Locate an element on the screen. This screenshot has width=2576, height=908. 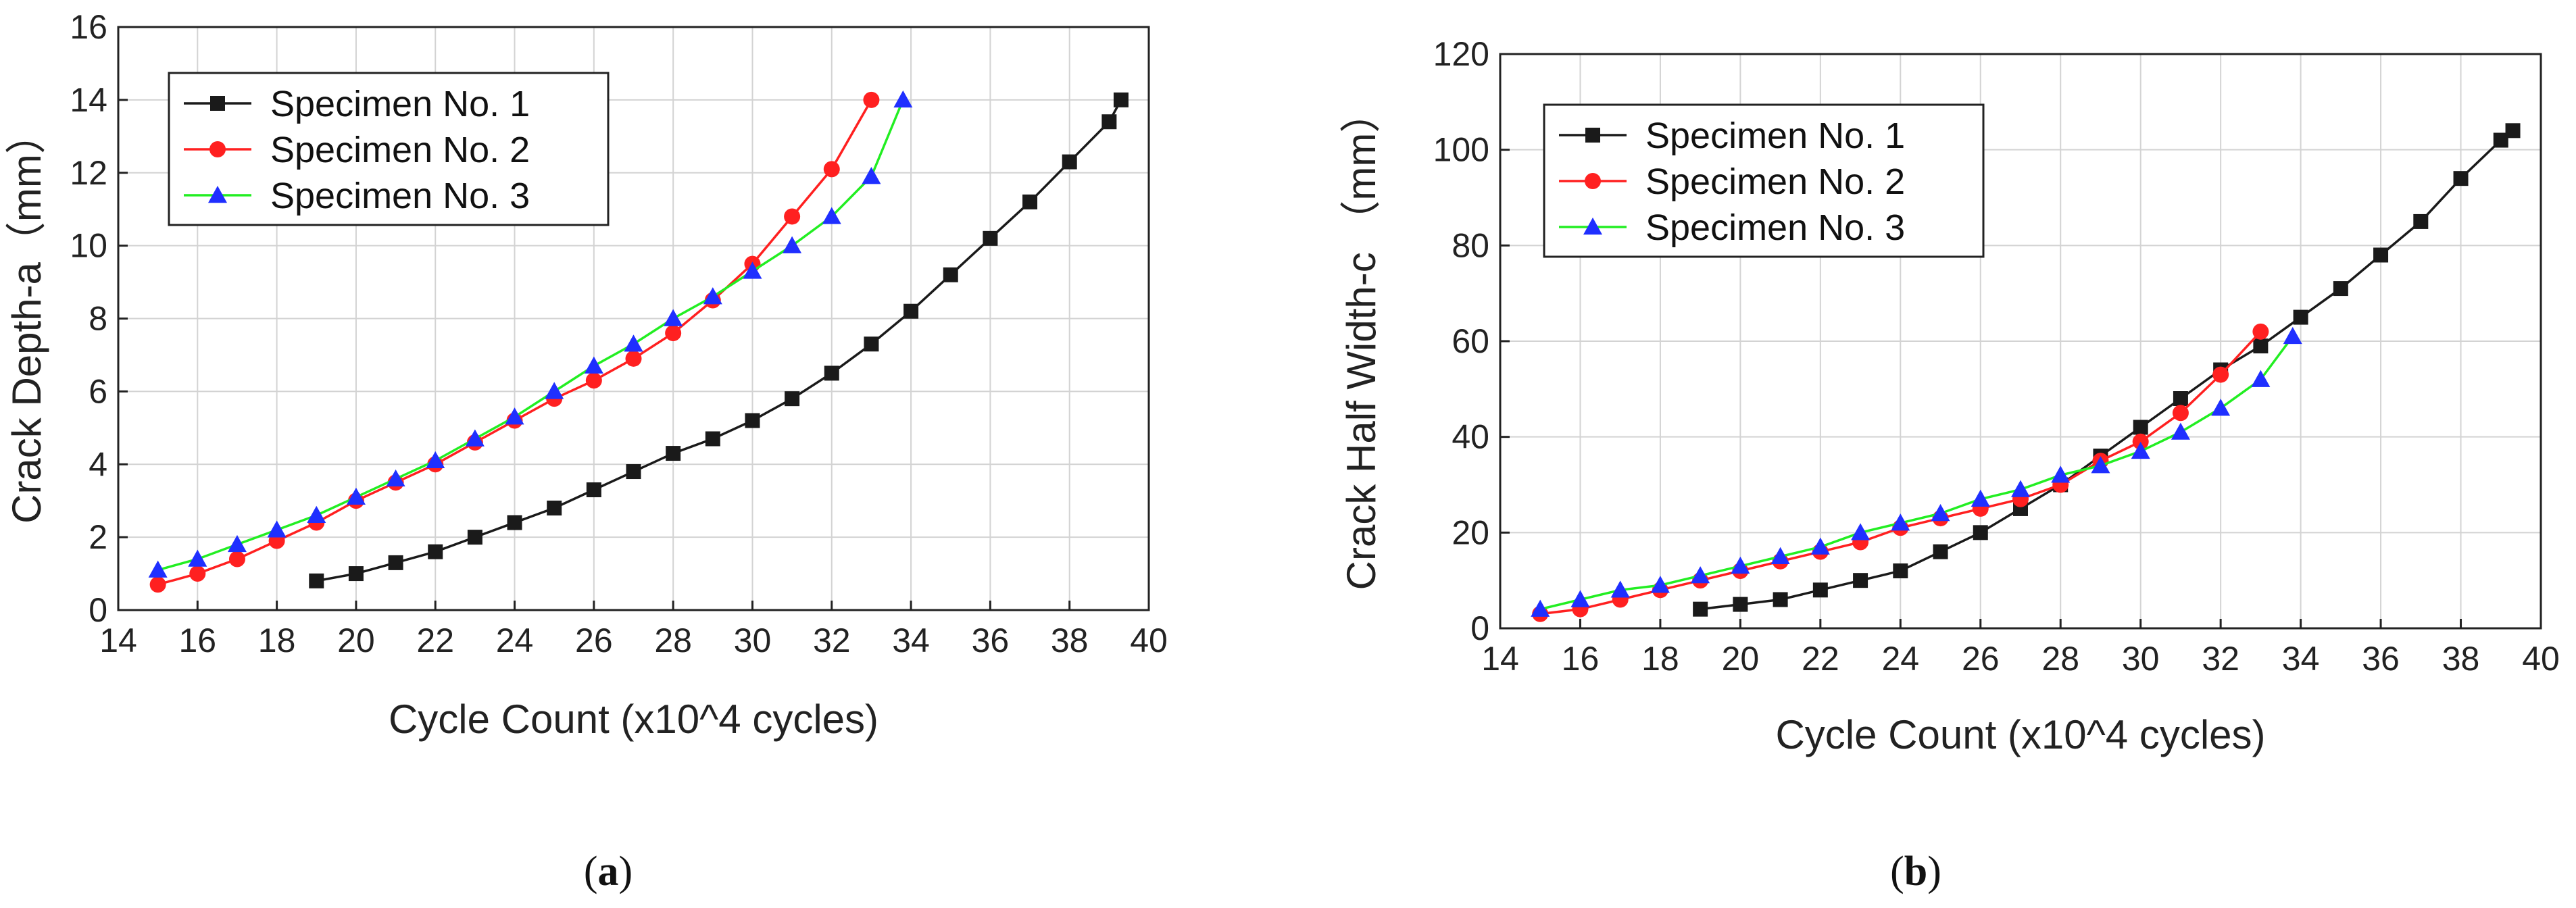
legend-label: Specimen No. 2 is located at coordinates (400, 150).